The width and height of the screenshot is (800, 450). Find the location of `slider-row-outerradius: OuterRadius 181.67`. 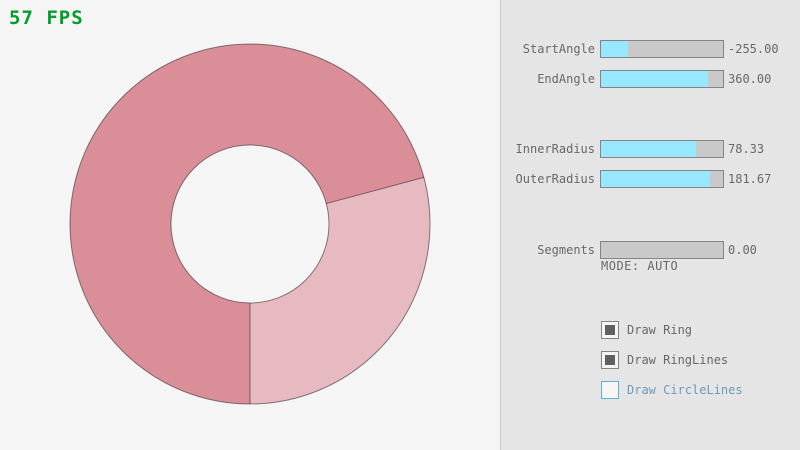

slider-row-outerradius: OuterRadius 181.67 is located at coordinates (650, 179).